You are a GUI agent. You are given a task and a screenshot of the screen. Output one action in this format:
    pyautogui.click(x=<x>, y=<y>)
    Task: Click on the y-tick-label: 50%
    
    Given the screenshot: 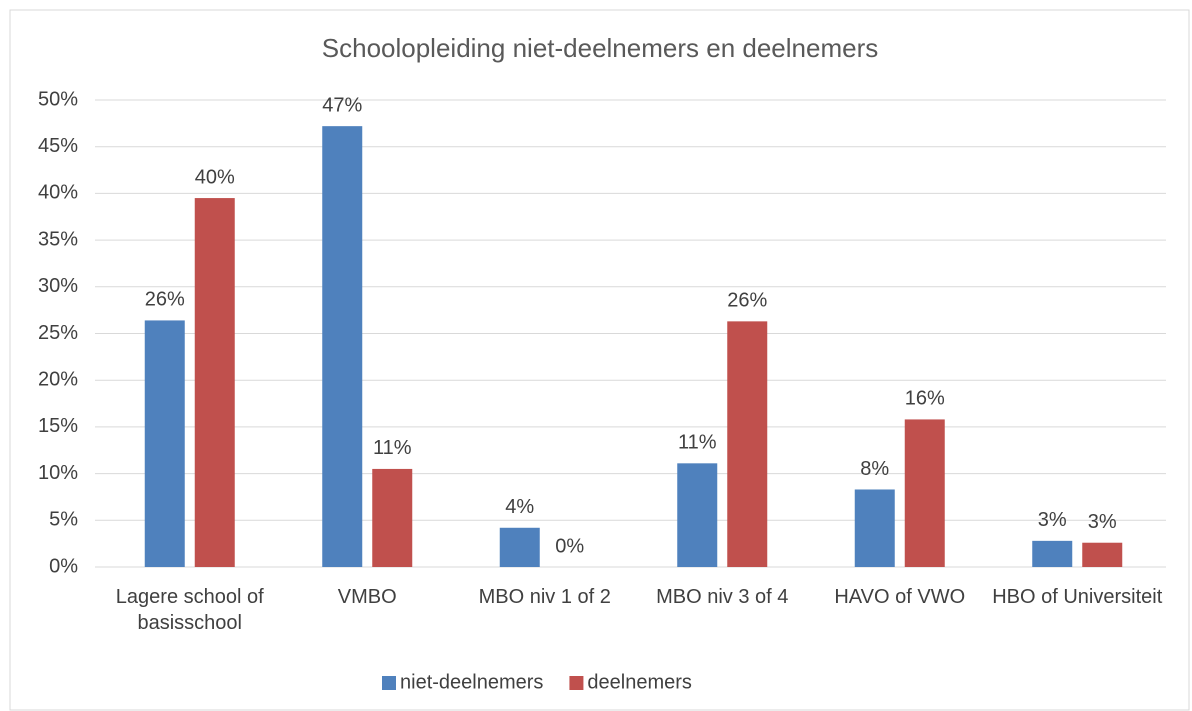 What is the action you would take?
    pyautogui.click(x=58, y=99)
    